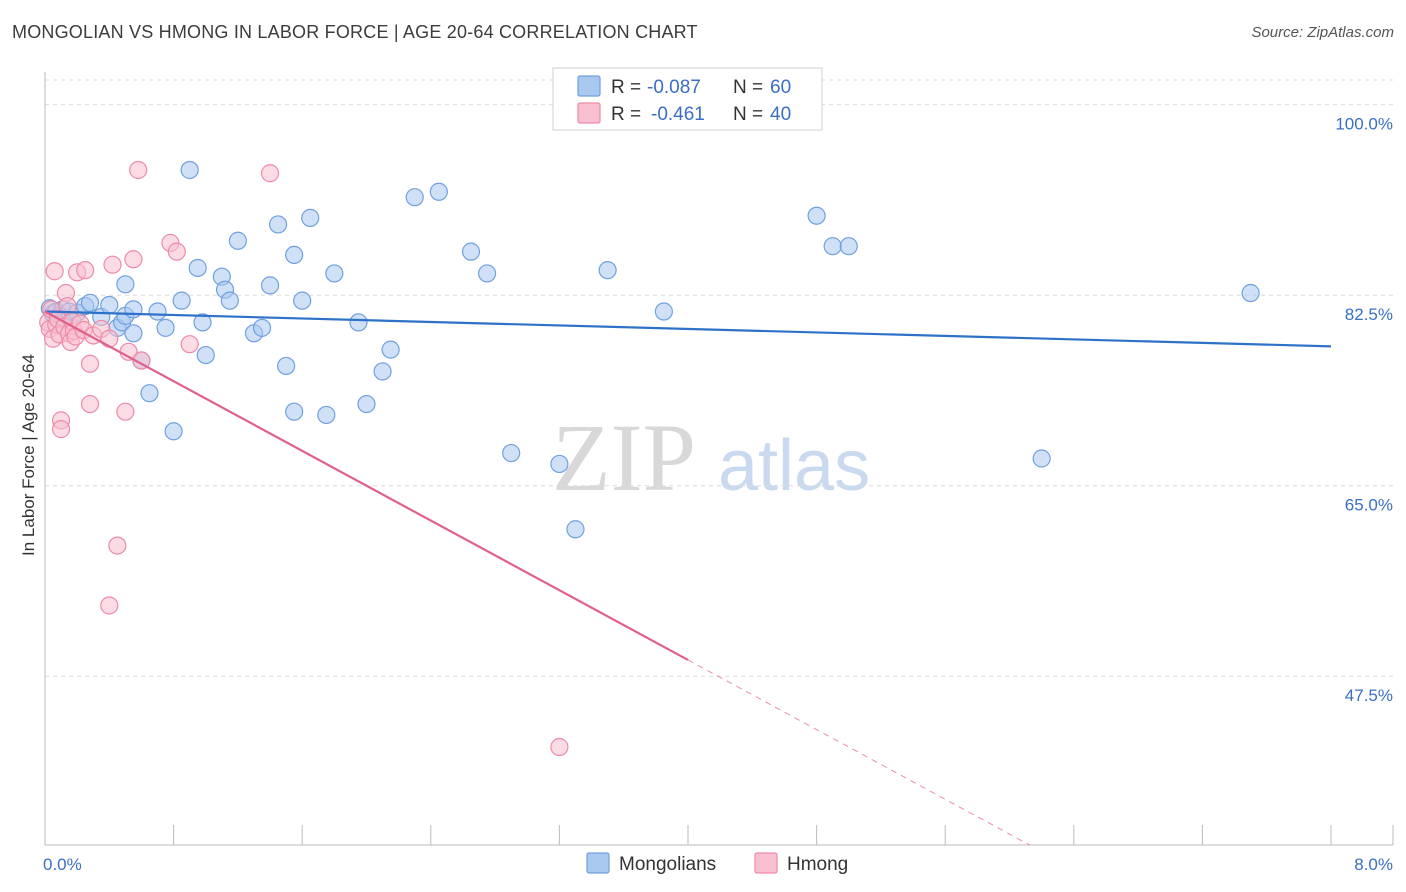 The height and width of the screenshot is (892, 1406). Describe the element at coordinates (624, 457) in the screenshot. I see `watermark-zip: ZIP` at that location.